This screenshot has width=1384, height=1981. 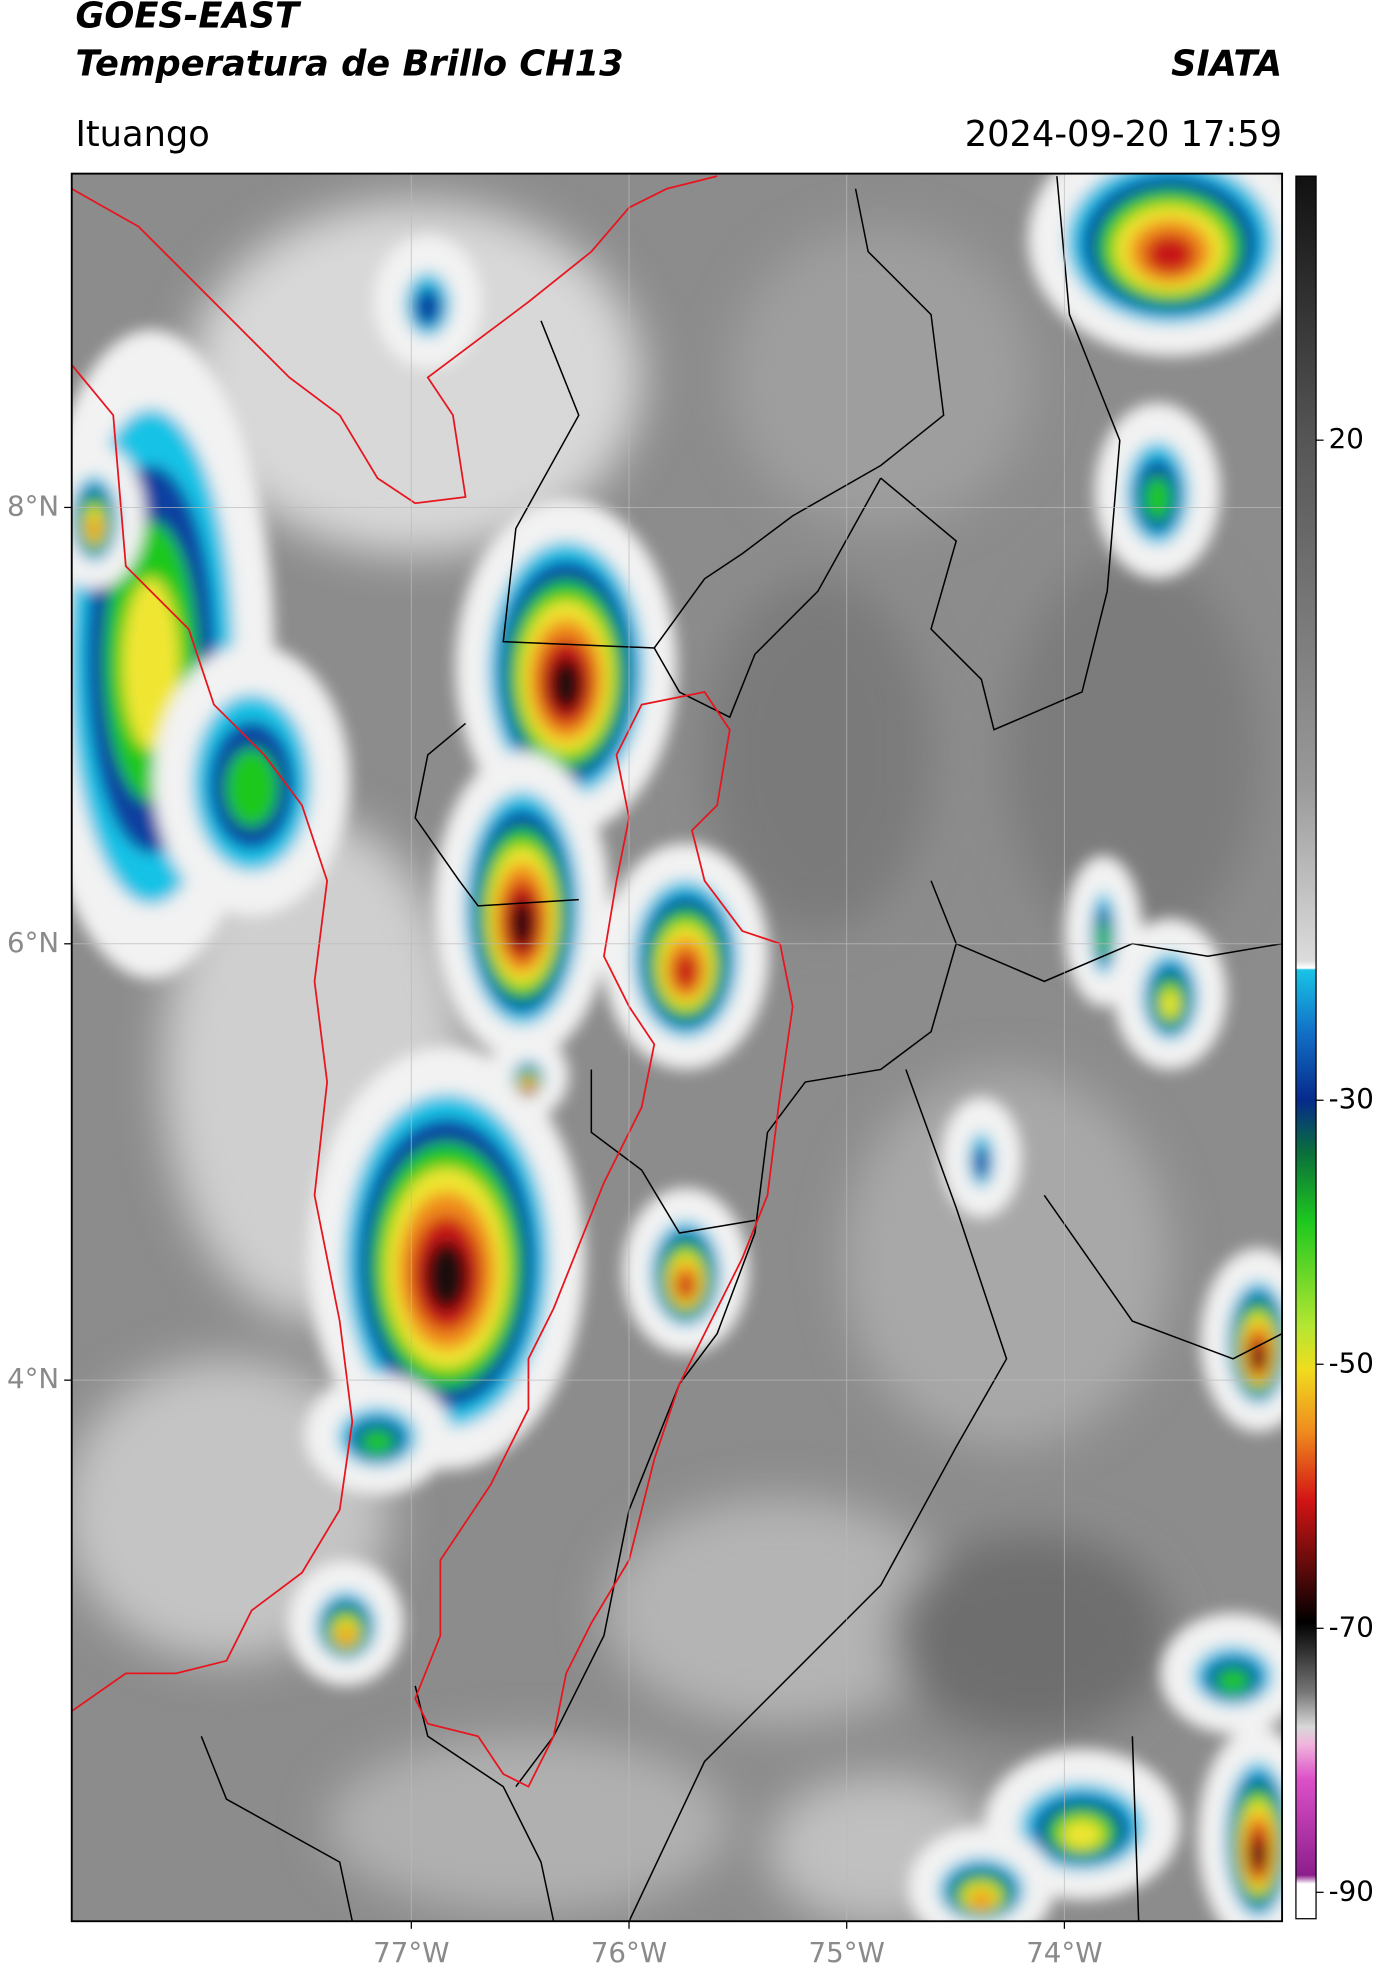 What do you see at coordinates (1351, 1098) in the screenshot?
I see `colorbar-tick-label: -30` at bounding box center [1351, 1098].